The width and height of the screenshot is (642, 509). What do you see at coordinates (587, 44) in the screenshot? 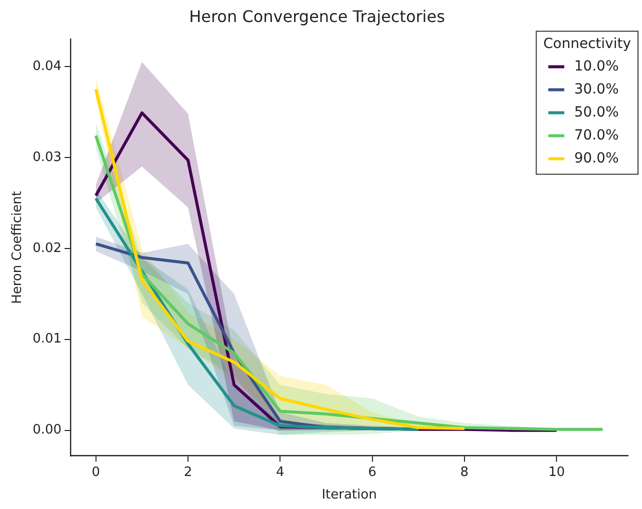
I see `legend-title: Connectivity` at bounding box center [587, 44].